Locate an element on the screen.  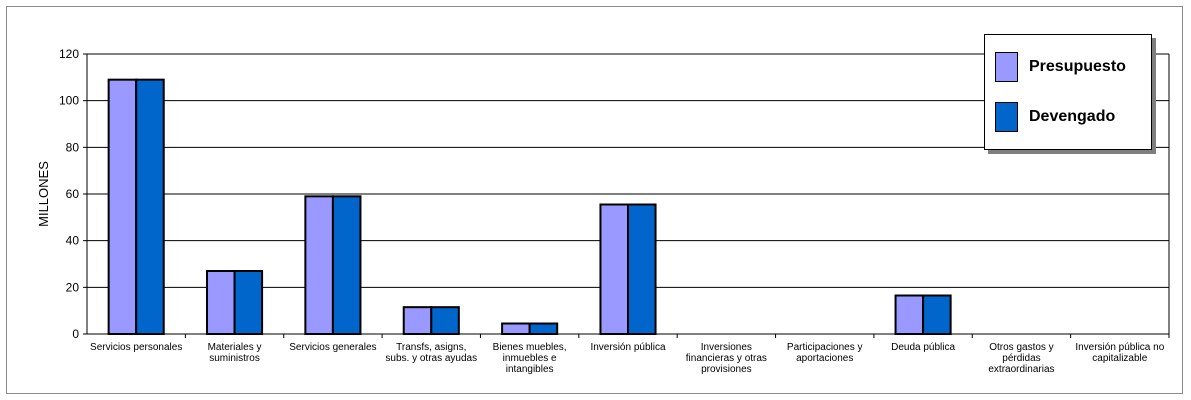
legend-item-devengado: Devengado is located at coordinates (1055, 117).